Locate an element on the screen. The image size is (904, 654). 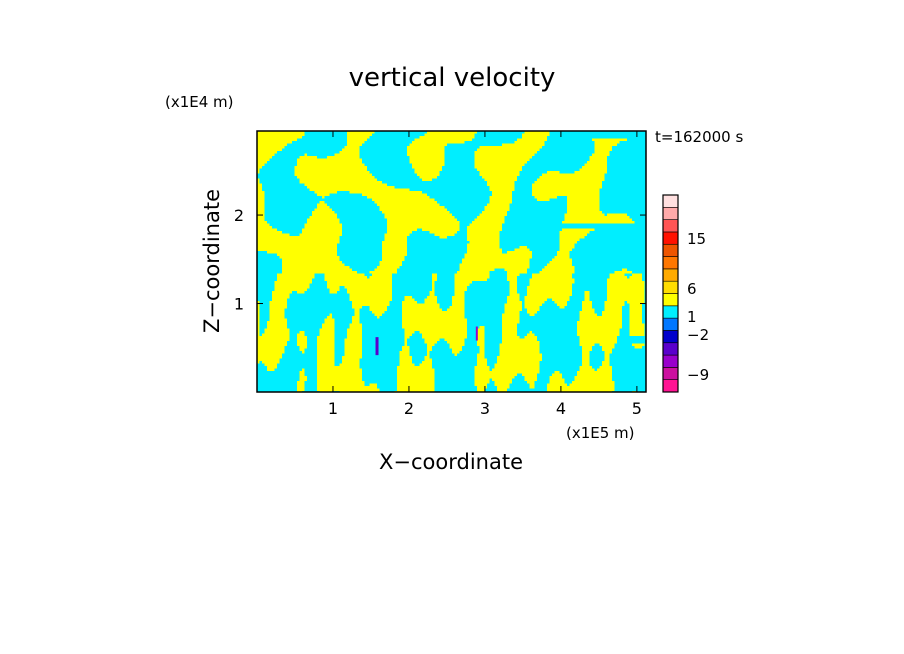
x-tick-label: 2 is located at coordinates (409, 408).